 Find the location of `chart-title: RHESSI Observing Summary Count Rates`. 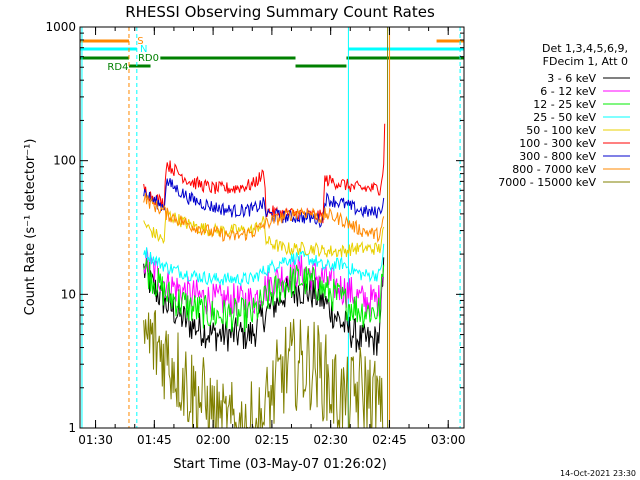

chart-title: RHESSI Observing Summary Count Rates is located at coordinates (280, 12).